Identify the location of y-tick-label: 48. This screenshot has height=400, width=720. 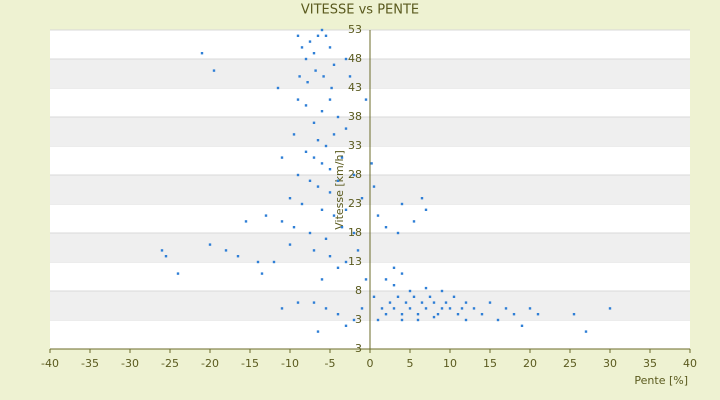
(355, 58).